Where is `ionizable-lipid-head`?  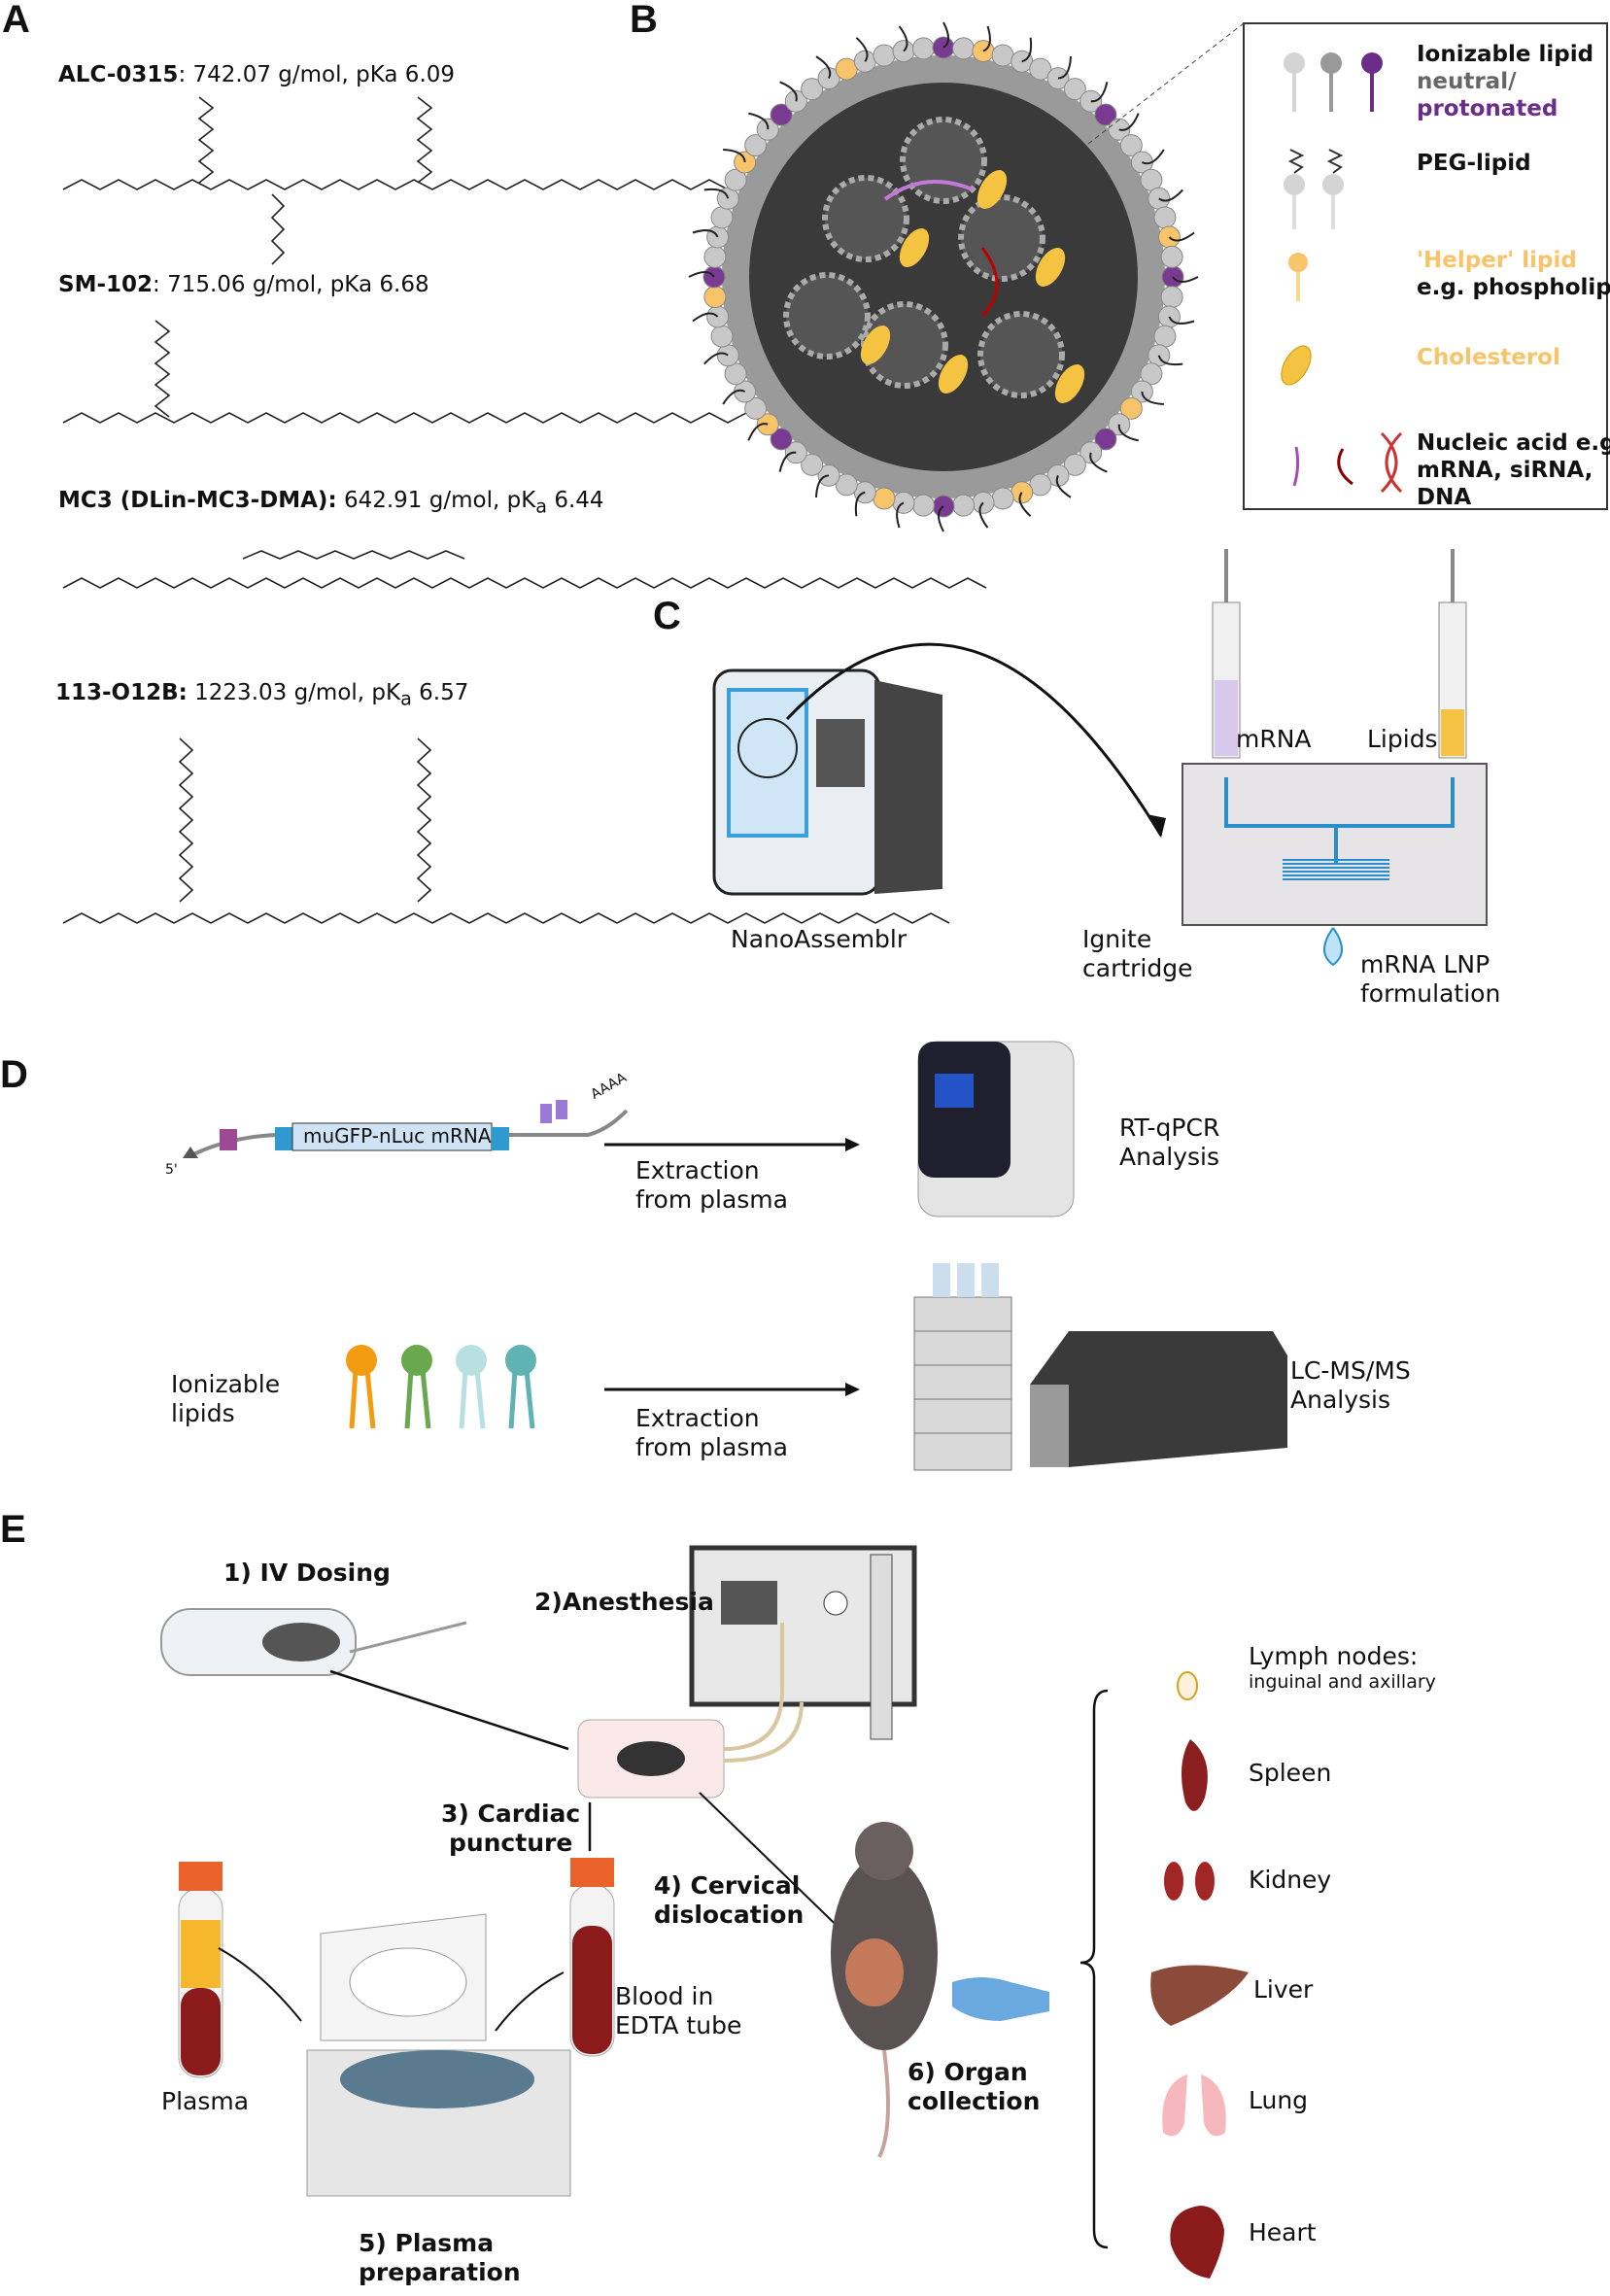 ionizable-lipid-head is located at coordinates (520, 1360).